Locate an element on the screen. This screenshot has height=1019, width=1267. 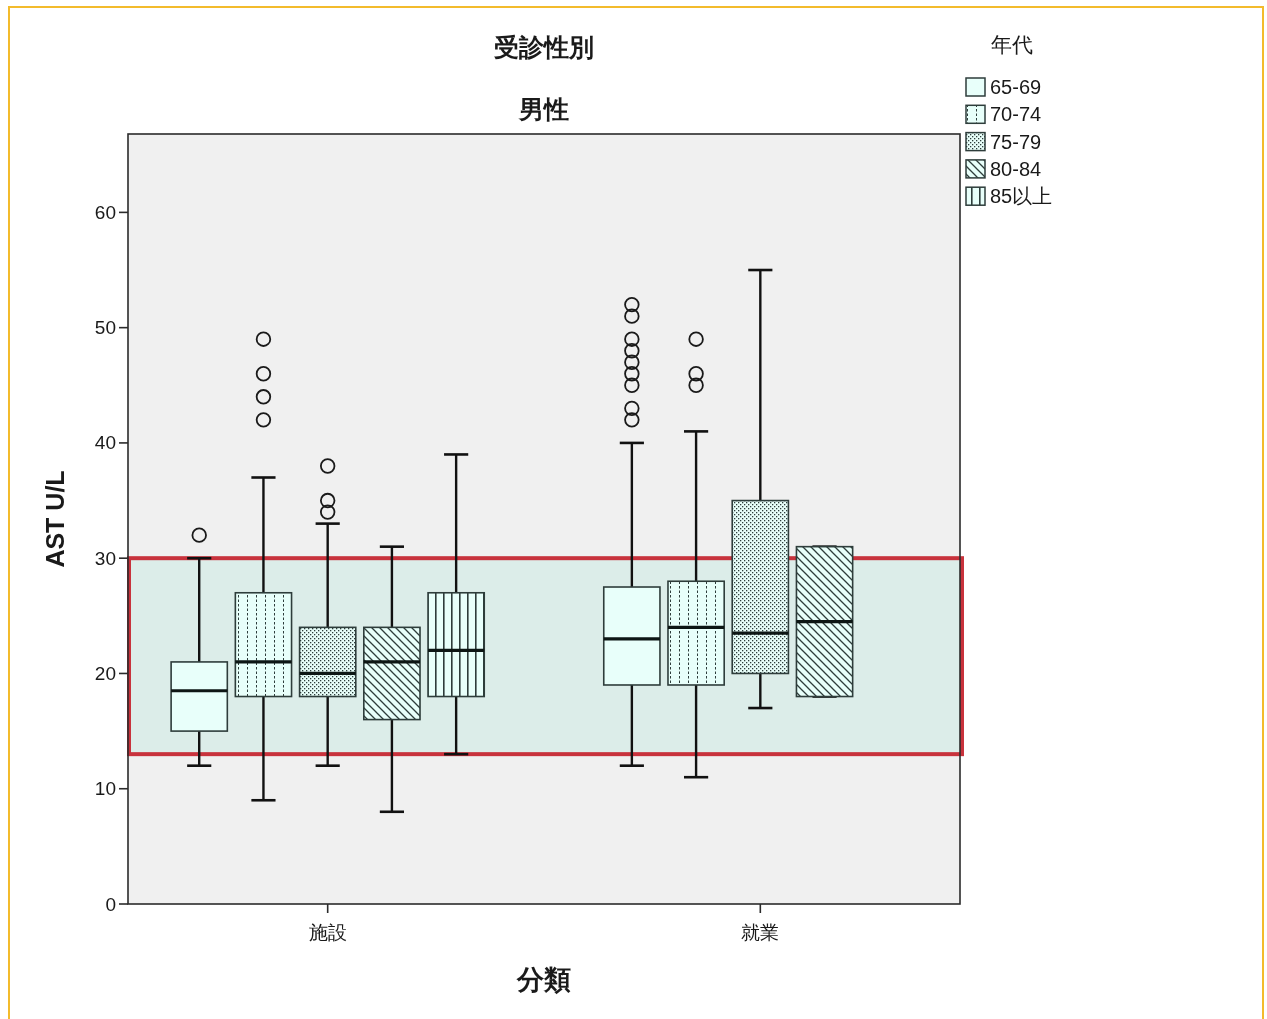
chart-subtitle: 男性 is located at coordinates (543, 109).